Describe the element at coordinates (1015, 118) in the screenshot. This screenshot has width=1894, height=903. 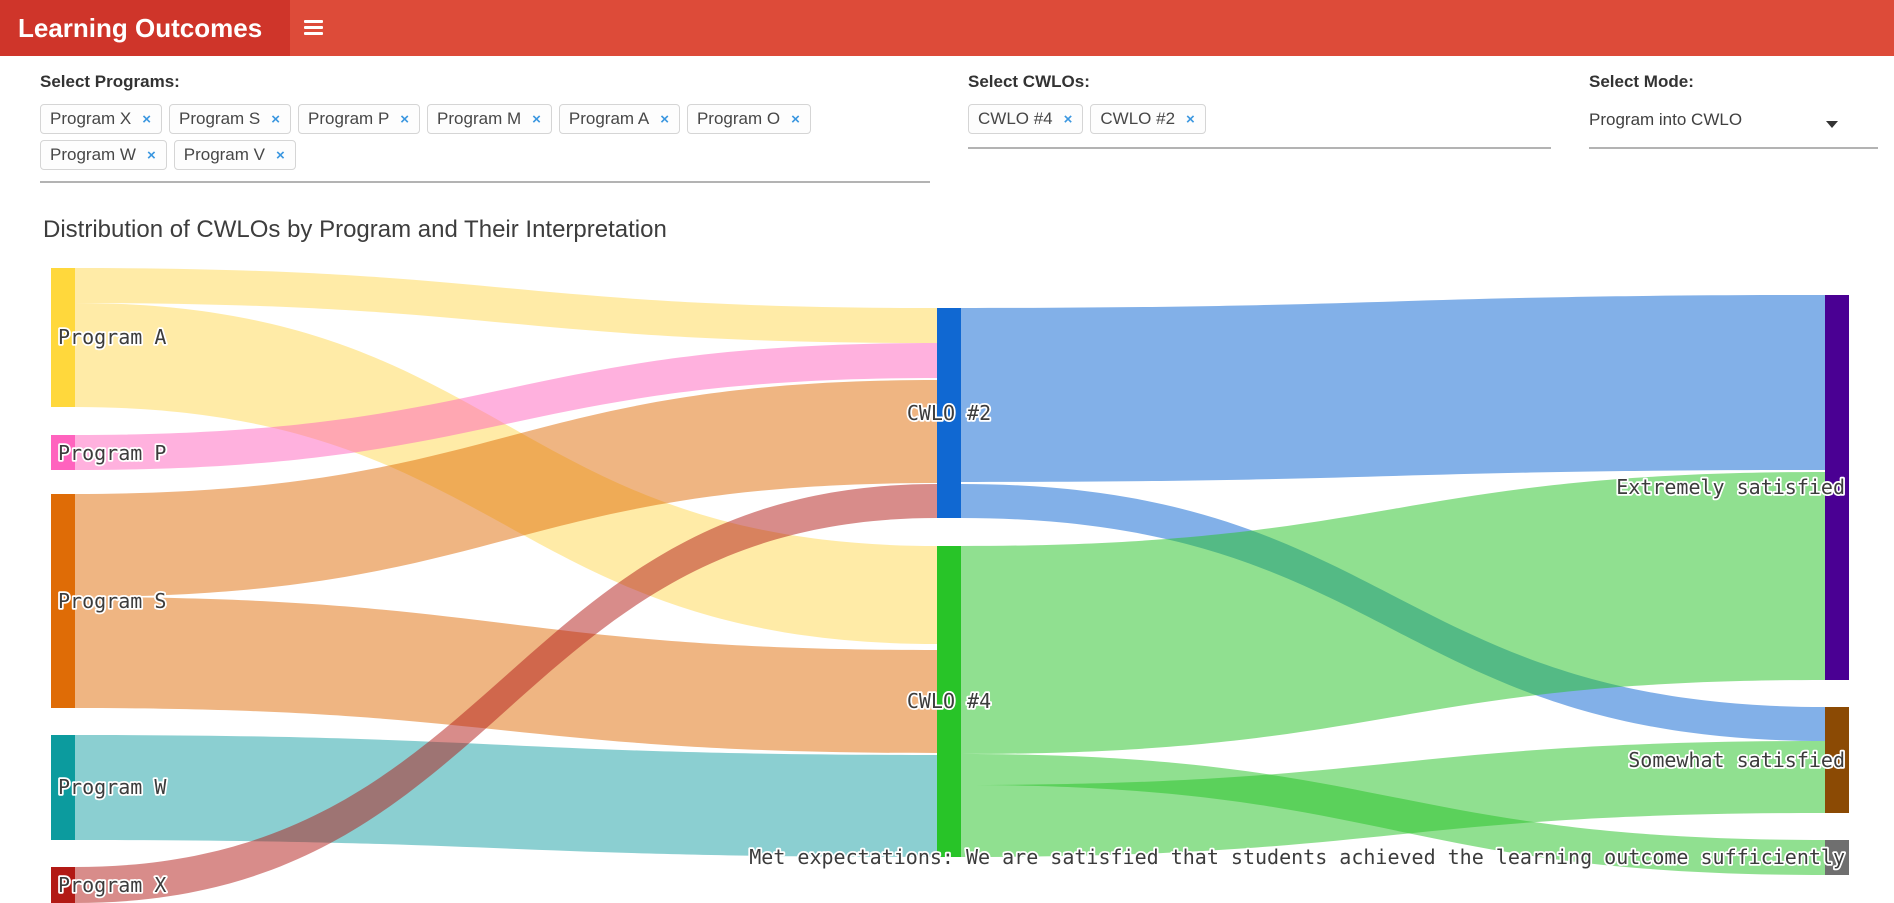
I see `chip-label: CWLO #4` at that location.